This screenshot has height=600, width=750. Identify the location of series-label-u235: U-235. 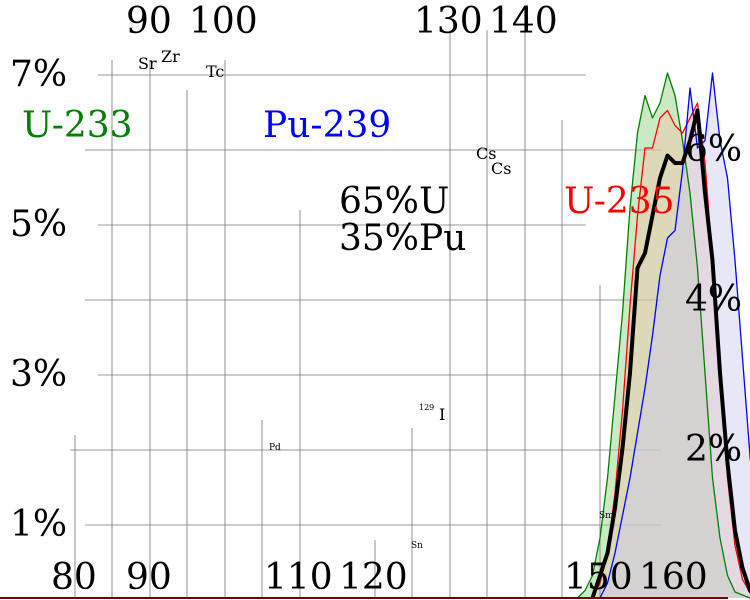
(619, 201).